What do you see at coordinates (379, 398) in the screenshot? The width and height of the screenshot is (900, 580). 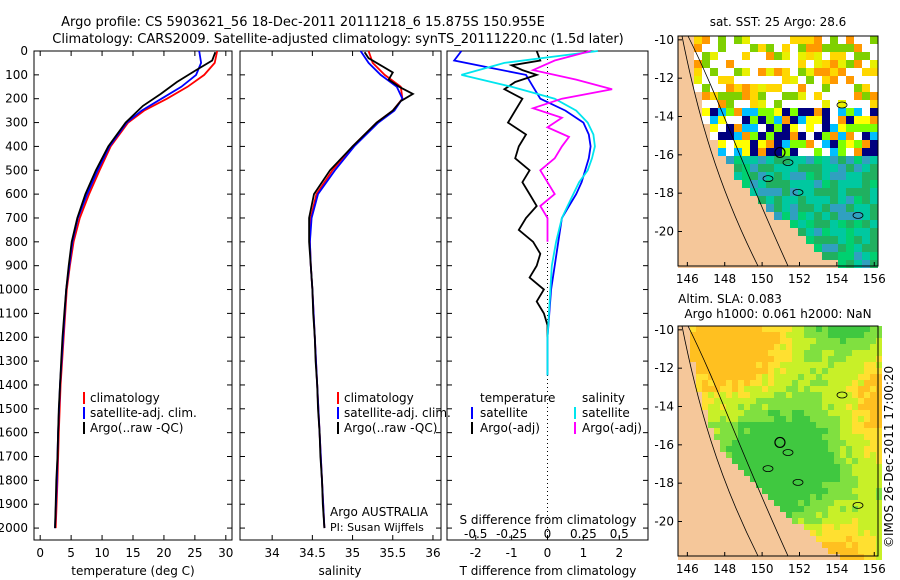 I see `legend-climatology-label: climatology` at bounding box center [379, 398].